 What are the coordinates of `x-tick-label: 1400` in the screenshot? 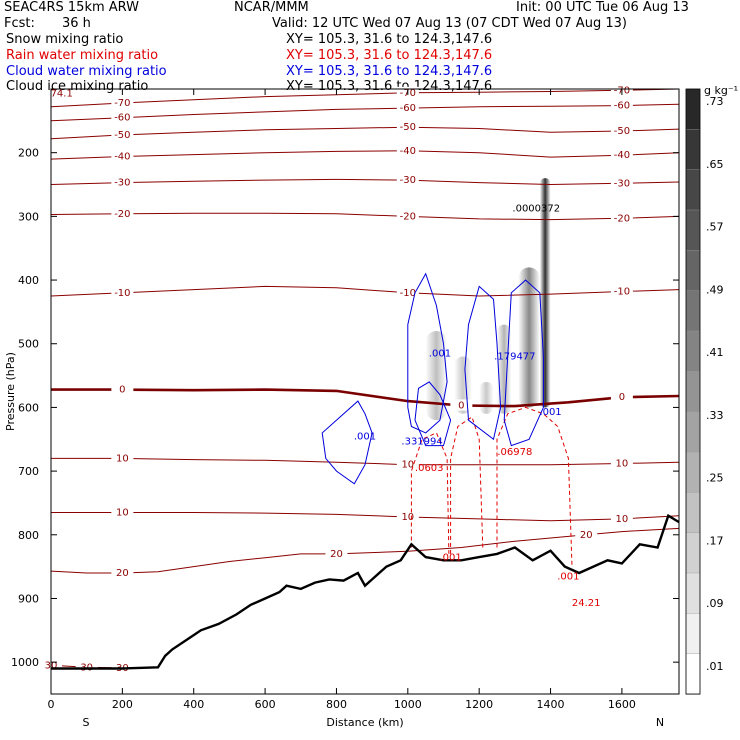 It's located at (551, 704).